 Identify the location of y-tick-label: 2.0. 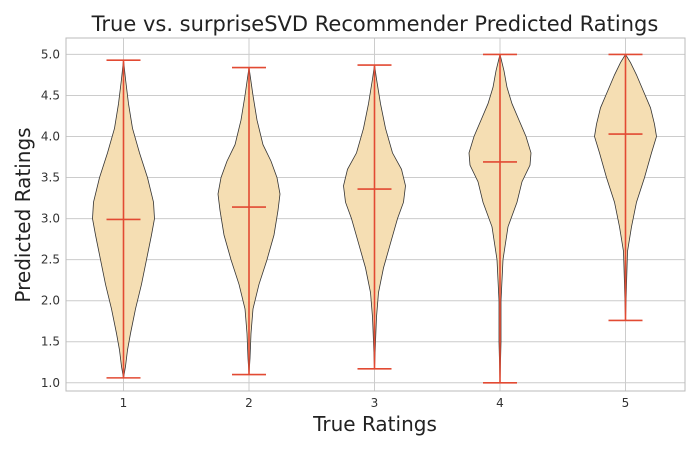
(50, 301).